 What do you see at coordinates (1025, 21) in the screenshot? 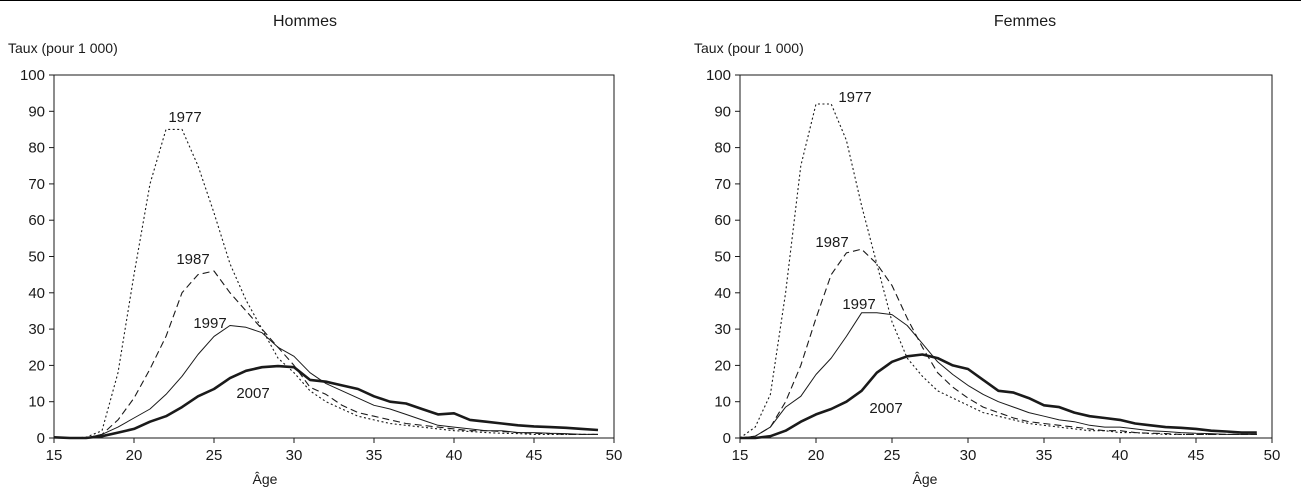
I see `chart-title: Femmes` at bounding box center [1025, 21].